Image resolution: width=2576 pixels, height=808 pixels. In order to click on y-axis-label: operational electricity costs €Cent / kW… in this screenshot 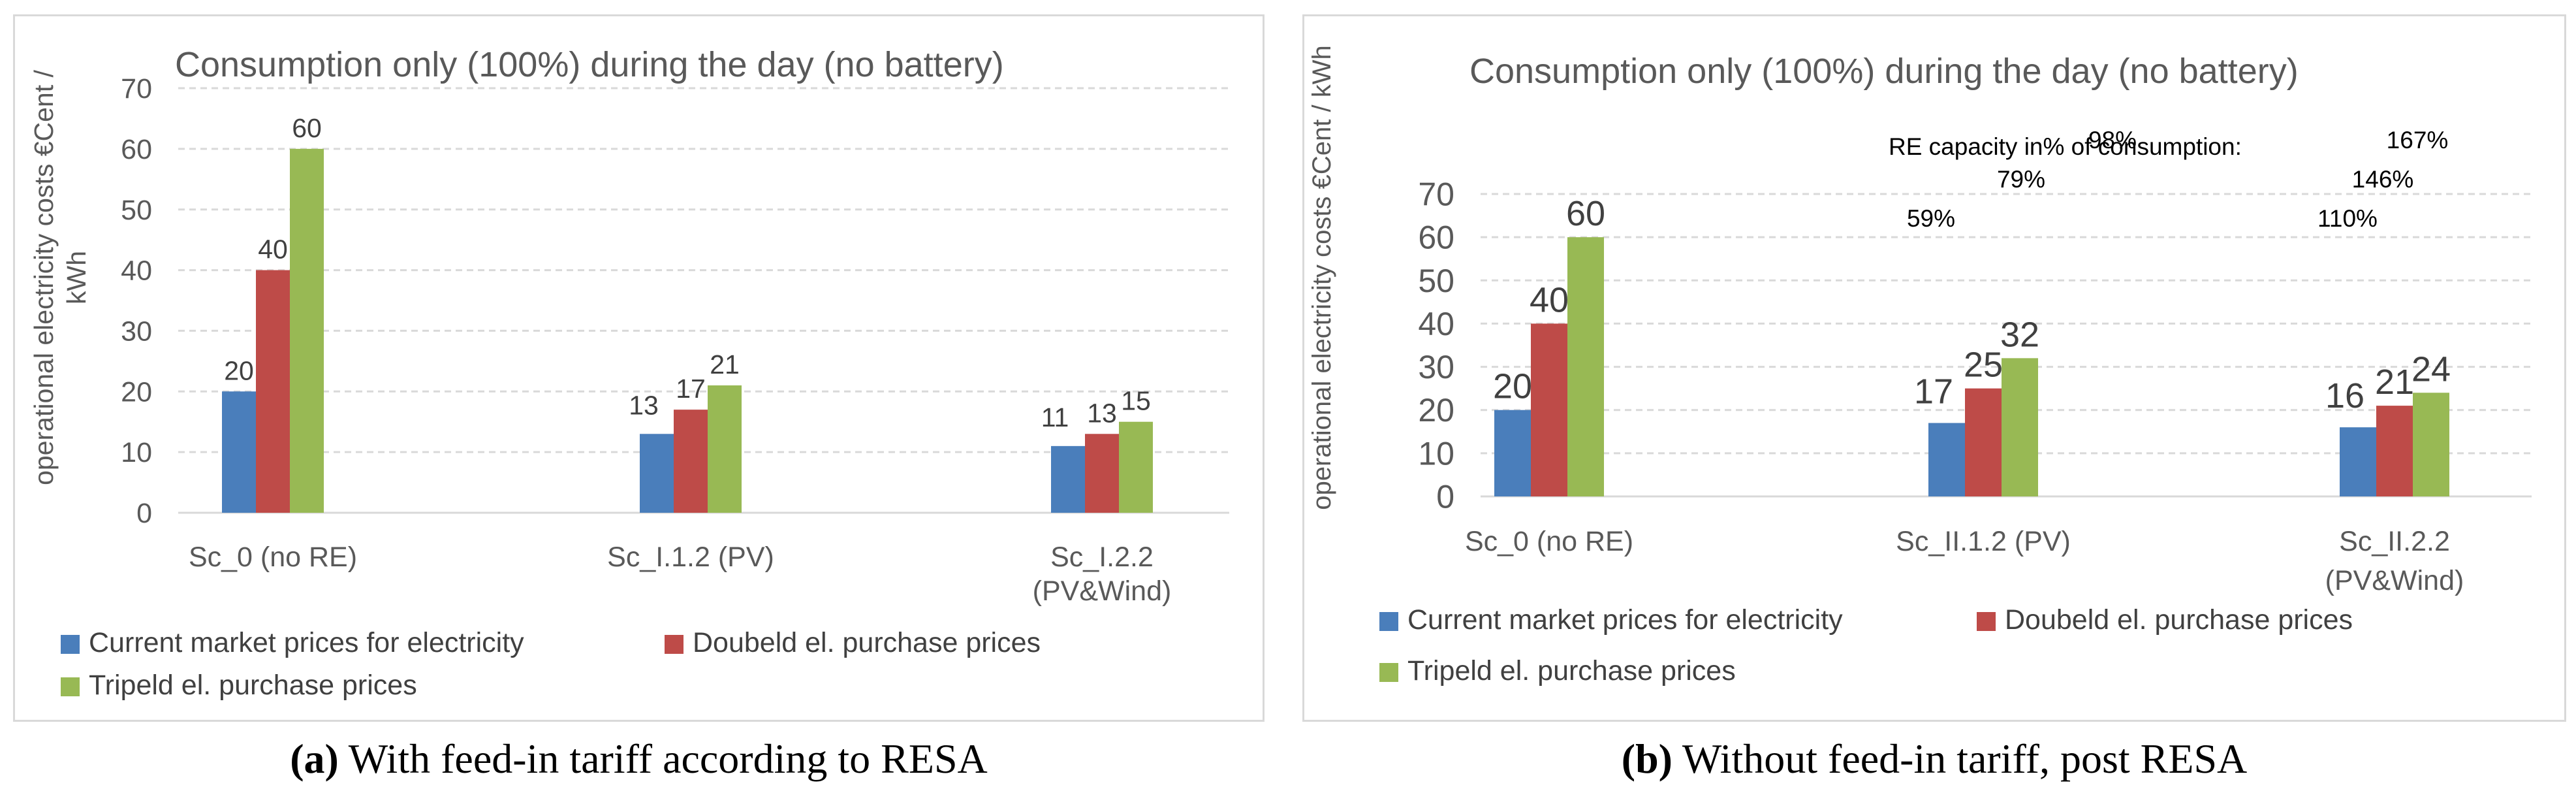, I will do `click(1322, 277)`.